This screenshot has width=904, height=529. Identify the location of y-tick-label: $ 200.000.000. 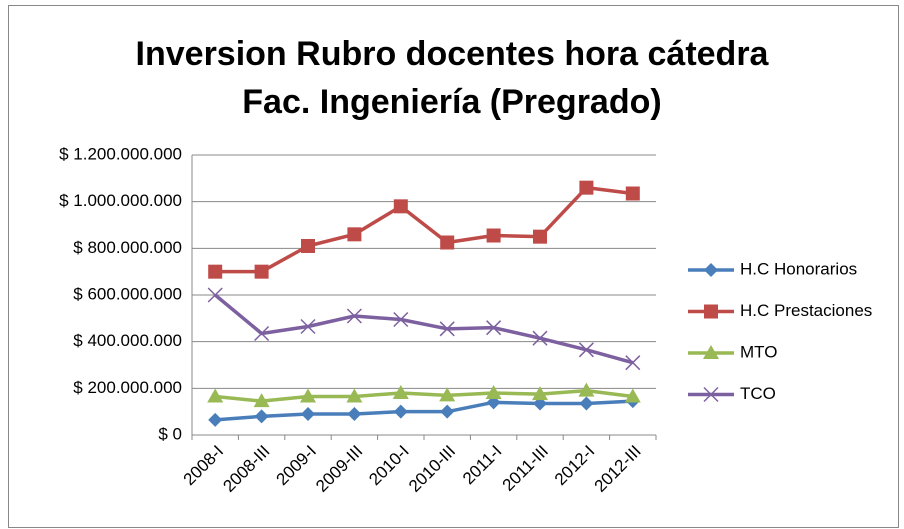
(127, 387).